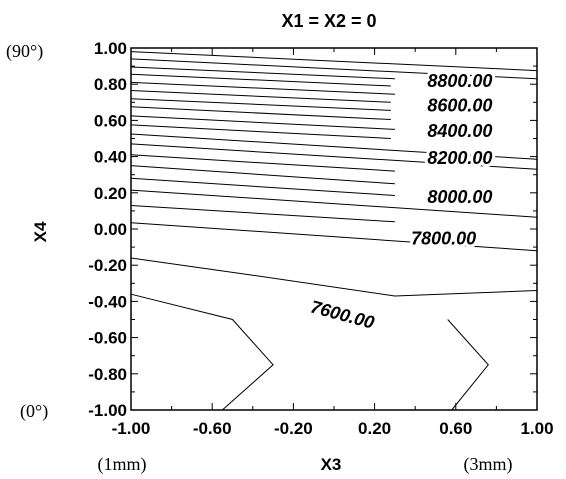 The width and height of the screenshot is (566, 479). Describe the element at coordinates (131, 428) in the screenshot. I see `x-tick-label: -1.00` at that location.